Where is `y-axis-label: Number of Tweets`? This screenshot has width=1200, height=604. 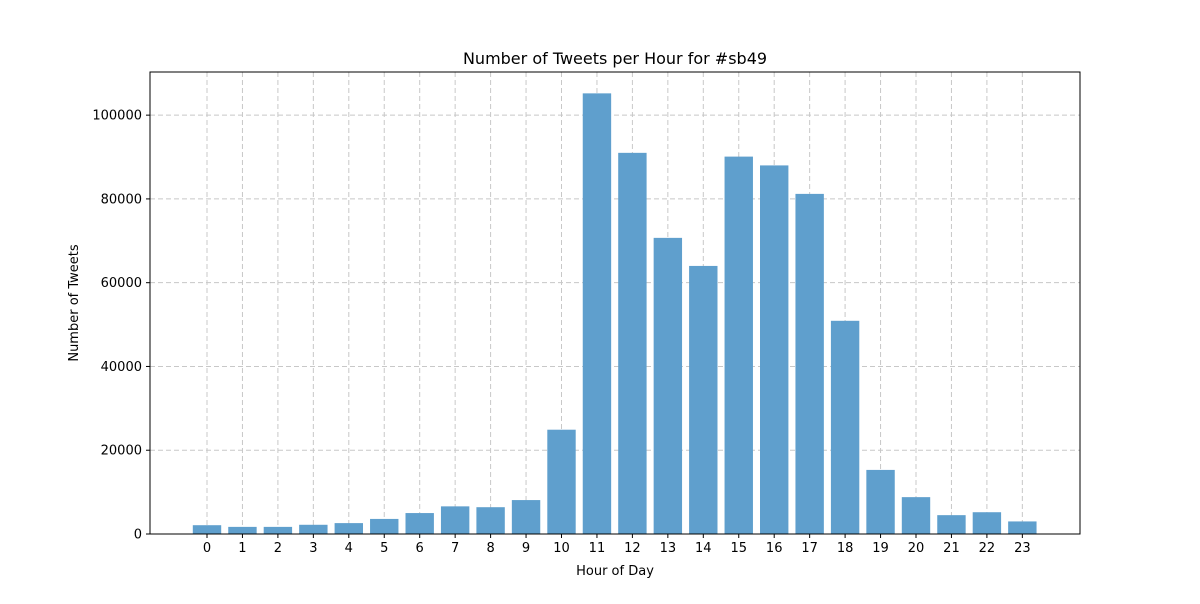 y-axis-label: Number of Tweets is located at coordinates (74, 303).